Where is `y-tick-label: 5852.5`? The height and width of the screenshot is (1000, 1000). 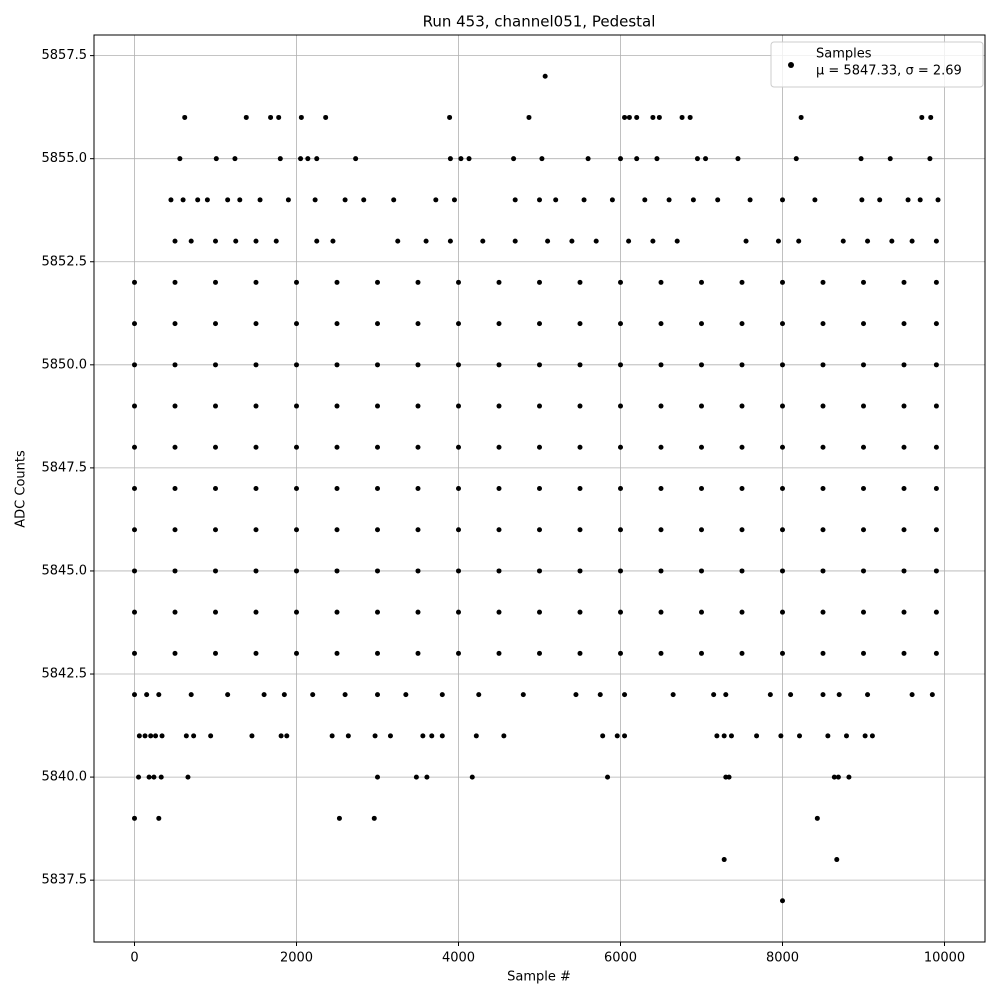
y-tick-label: 5852.5 is located at coordinates (65, 261).